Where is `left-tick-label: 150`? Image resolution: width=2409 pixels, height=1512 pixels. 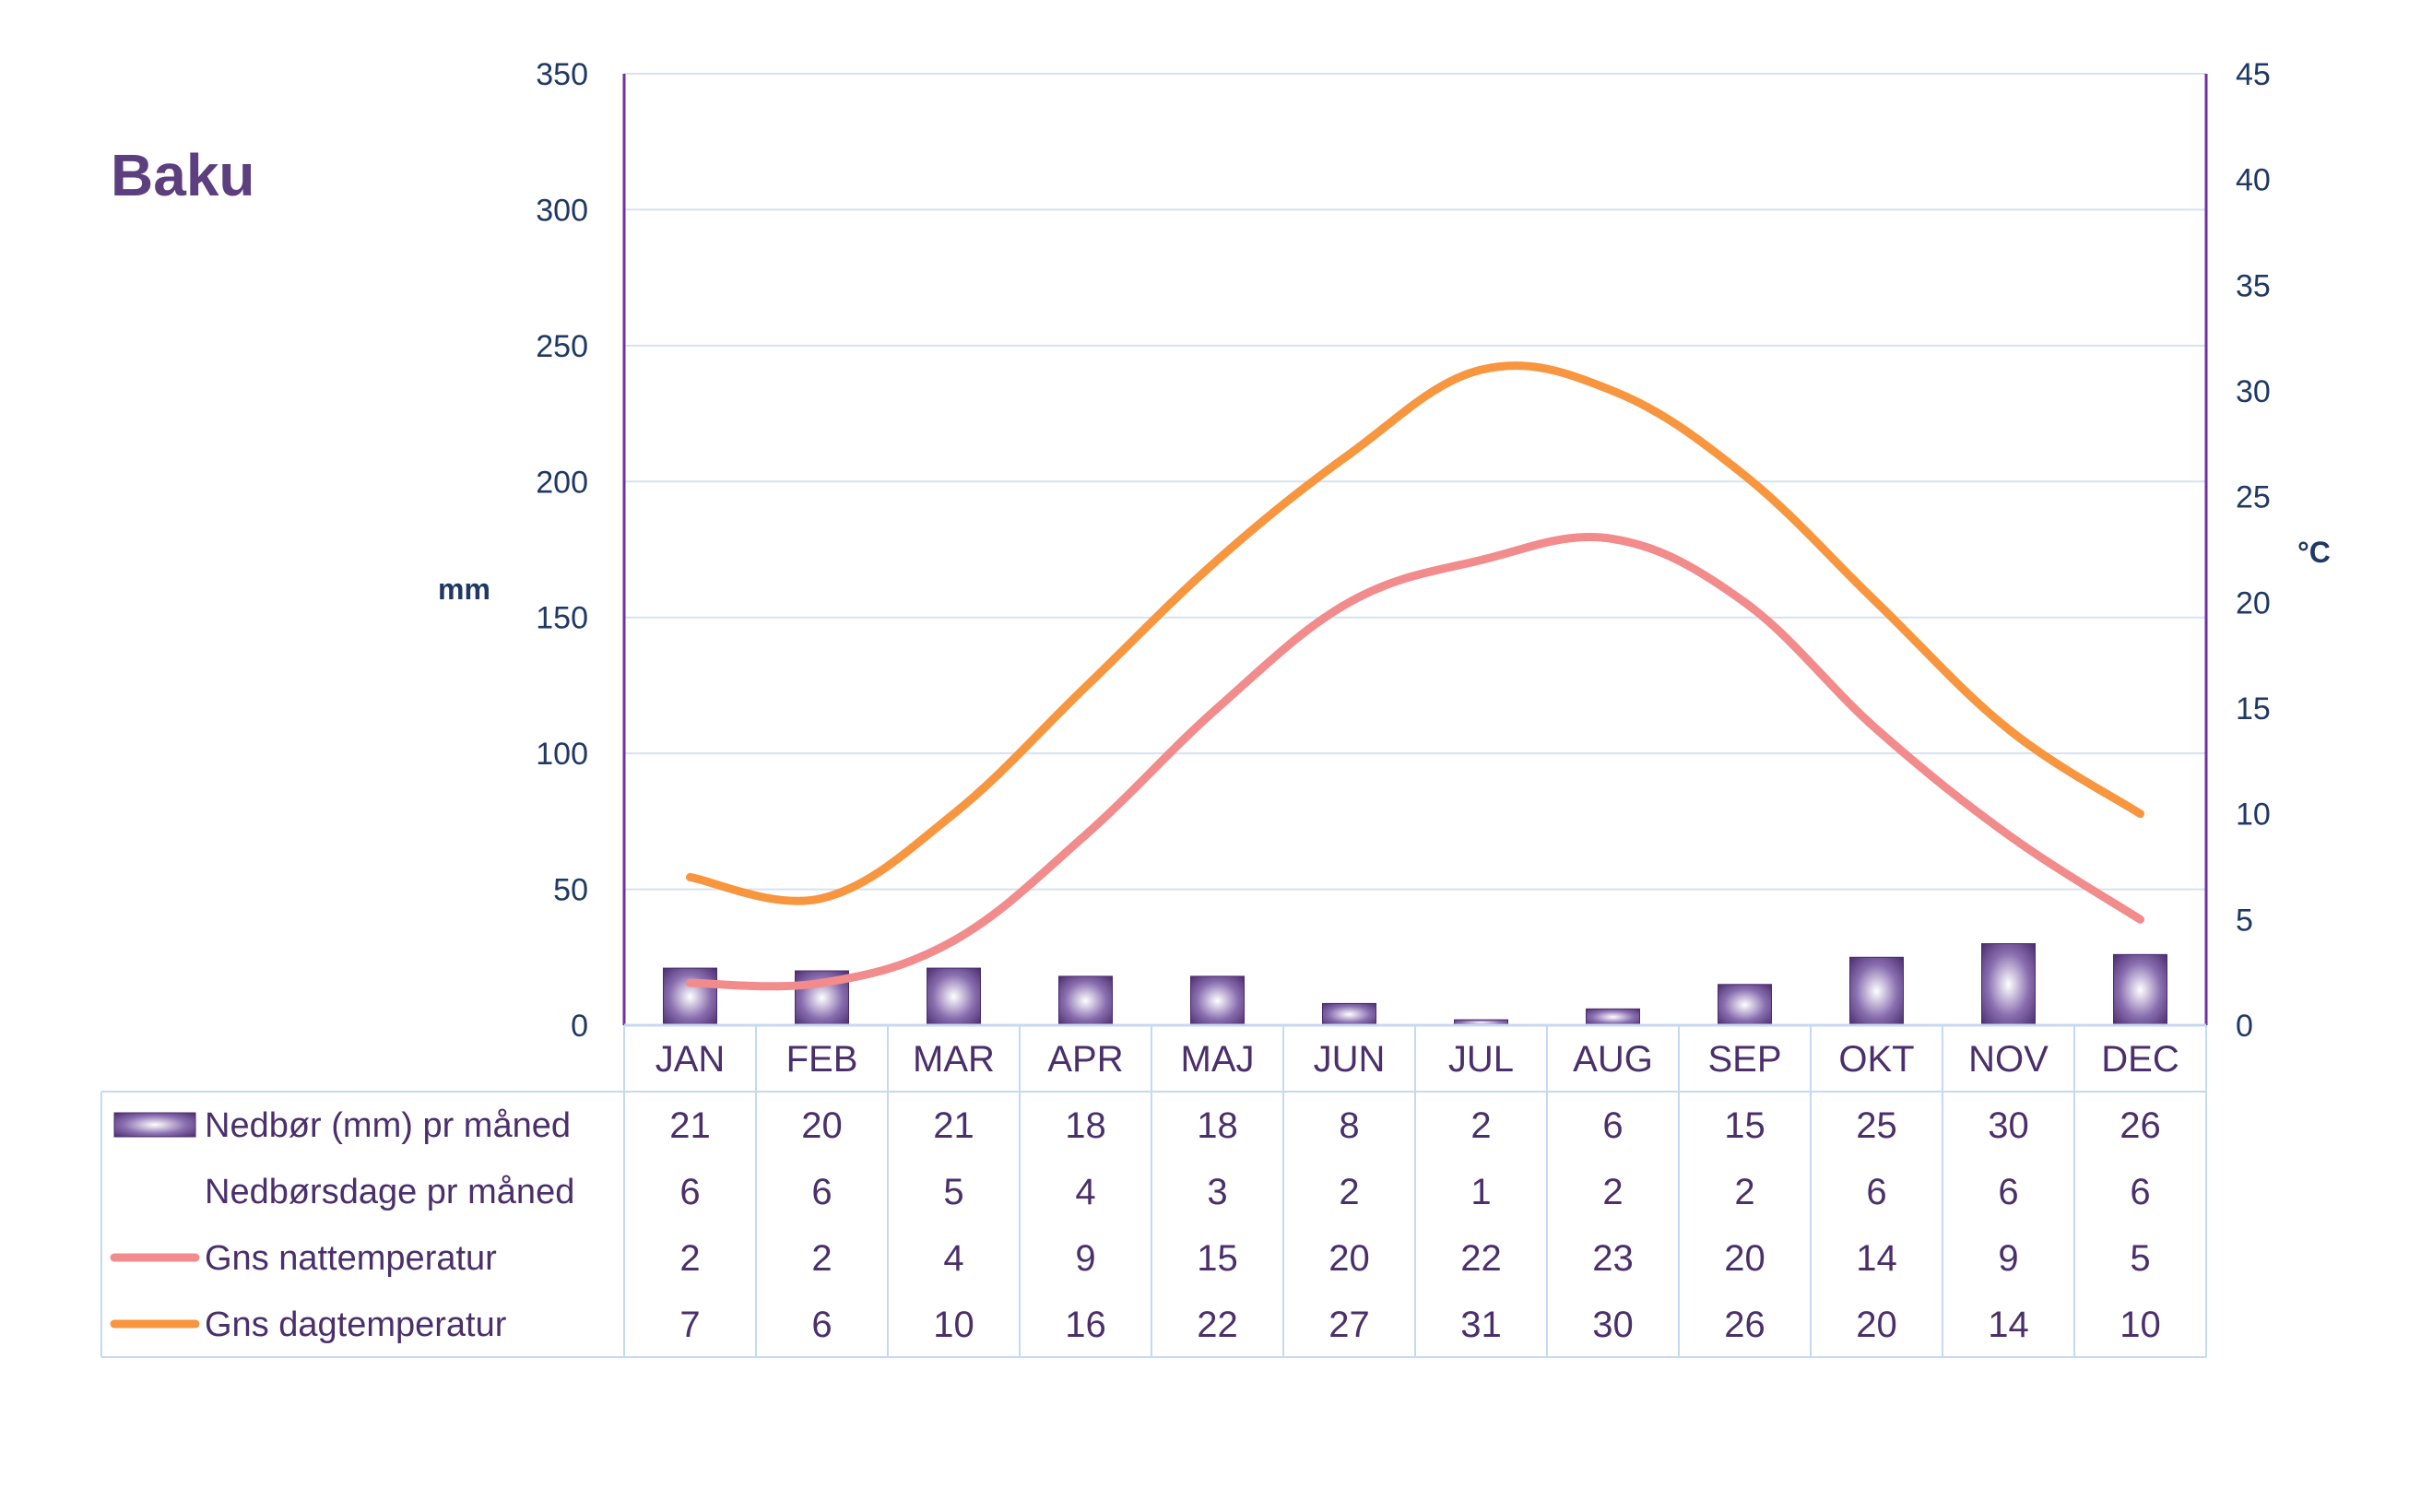 left-tick-label: 150 is located at coordinates (562, 618).